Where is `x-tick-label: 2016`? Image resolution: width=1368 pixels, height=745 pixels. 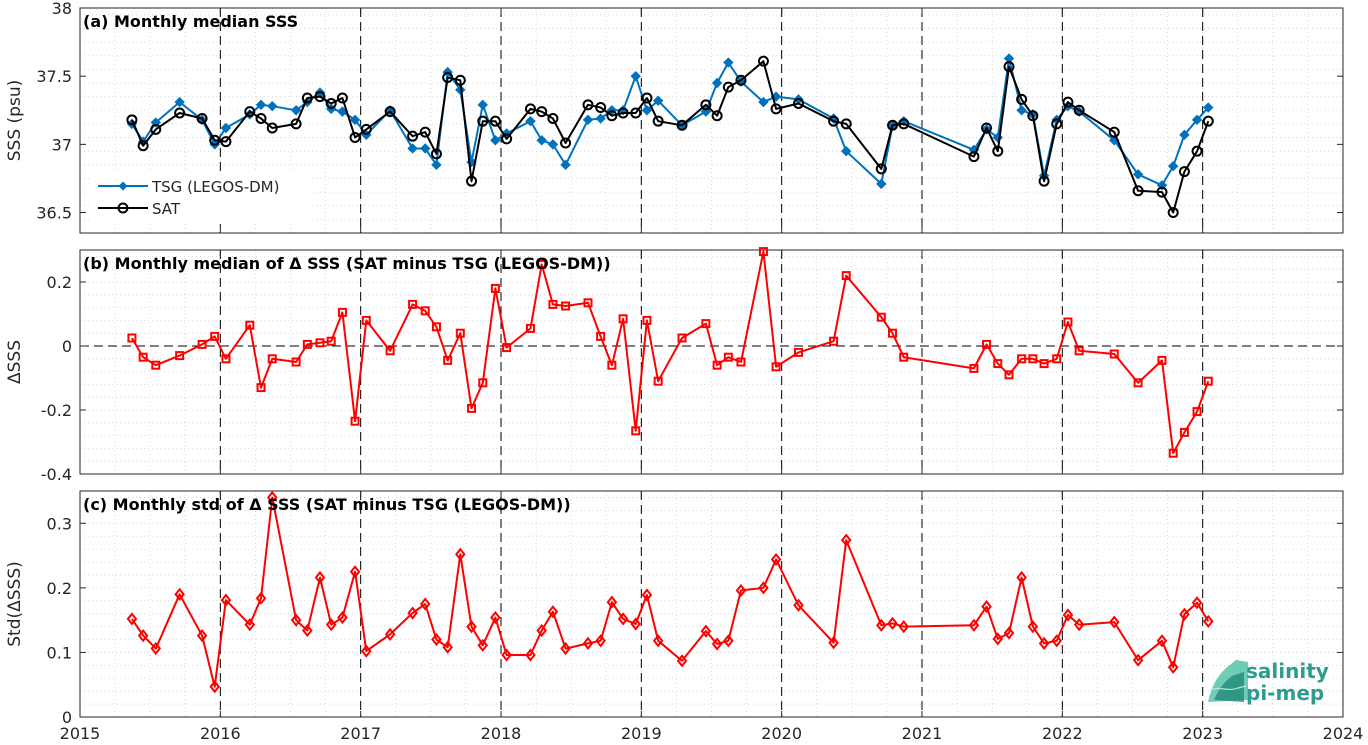
x-tick-label: 2016 is located at coordinates (220, 733).